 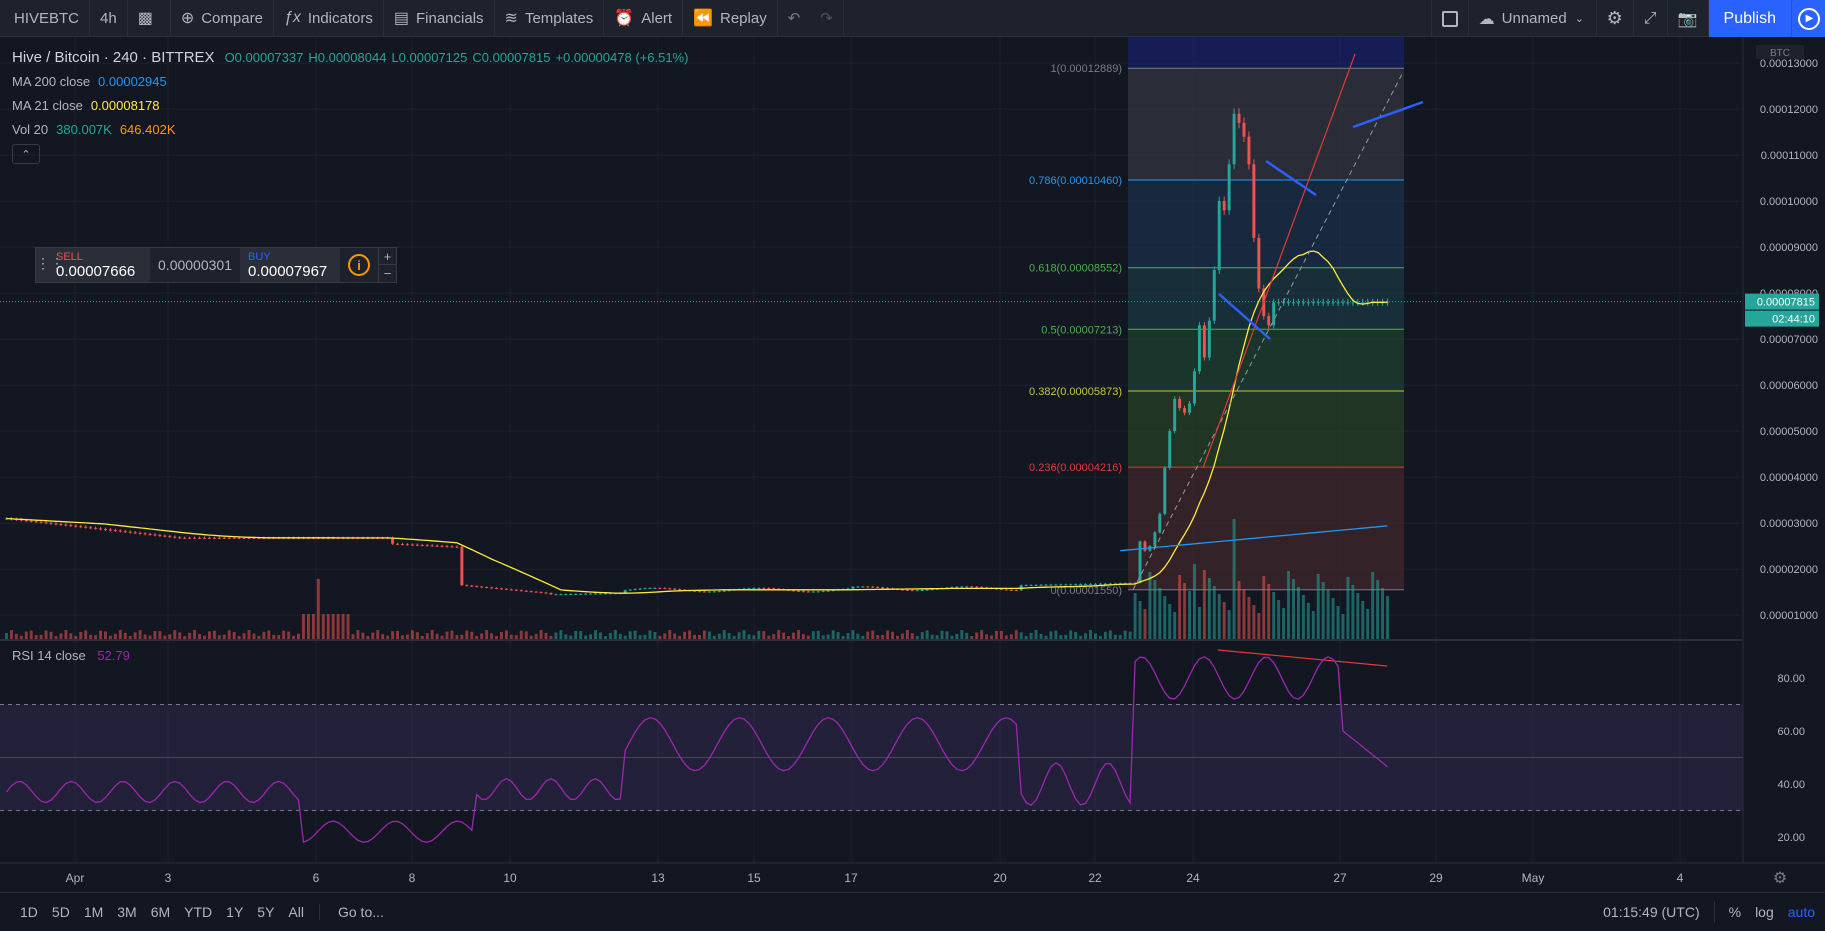 I want to click on rsi-band, so click(x=871, y=757).